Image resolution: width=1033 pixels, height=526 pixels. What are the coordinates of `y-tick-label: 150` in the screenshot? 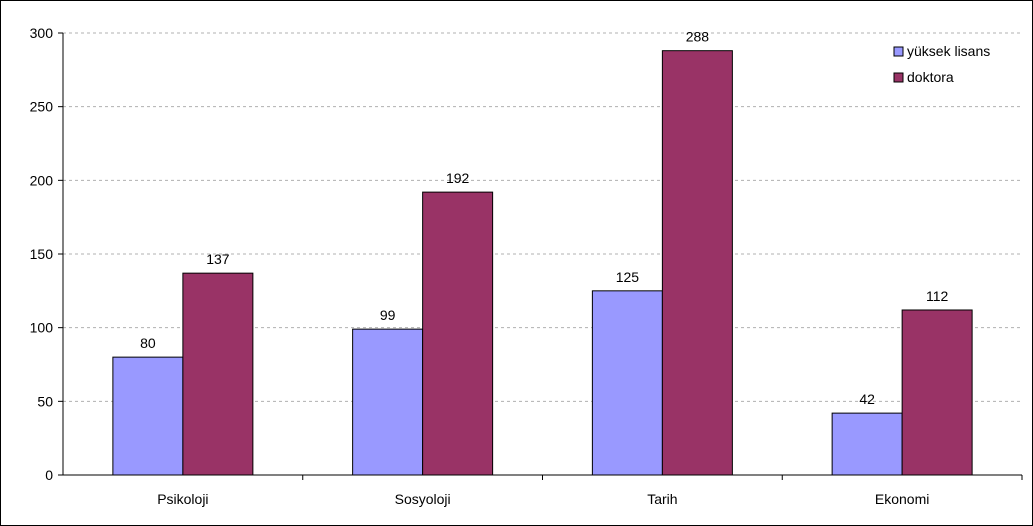 It's located at (42, 254).